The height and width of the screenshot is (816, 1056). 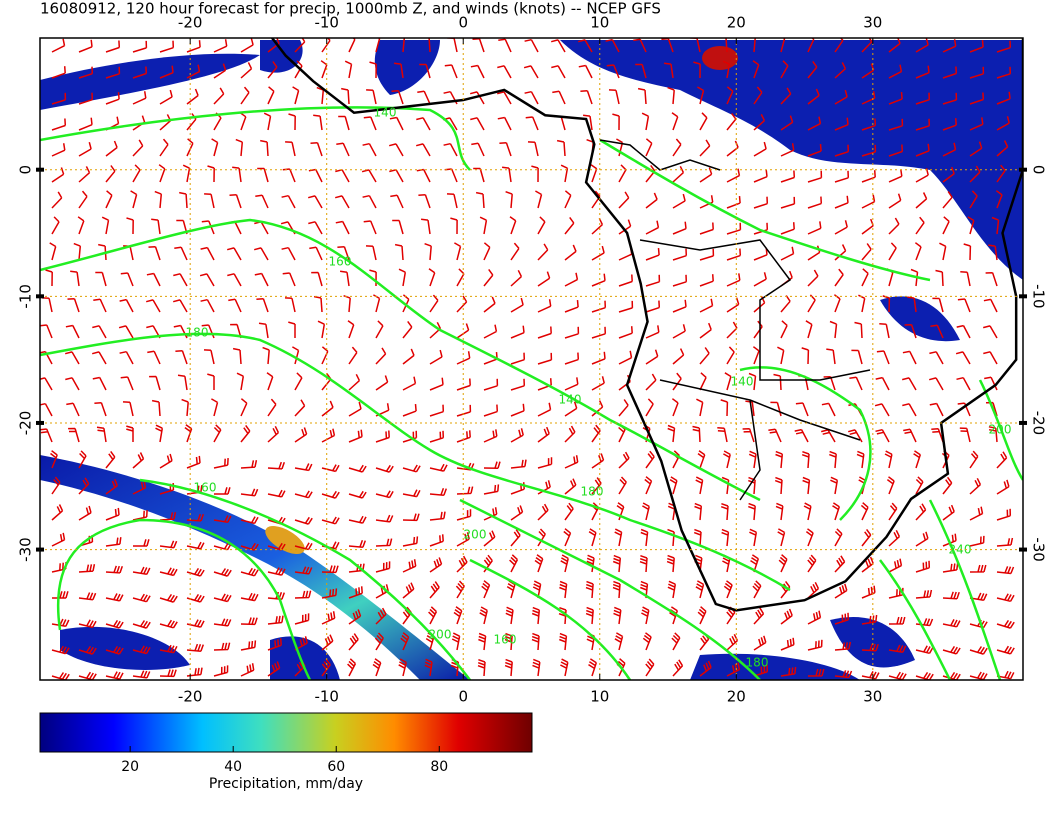 What do you see at coordinates (1039, 423) in the screenshot?
I see `y-tick-label: -20` at bounding box center [1039, 423].